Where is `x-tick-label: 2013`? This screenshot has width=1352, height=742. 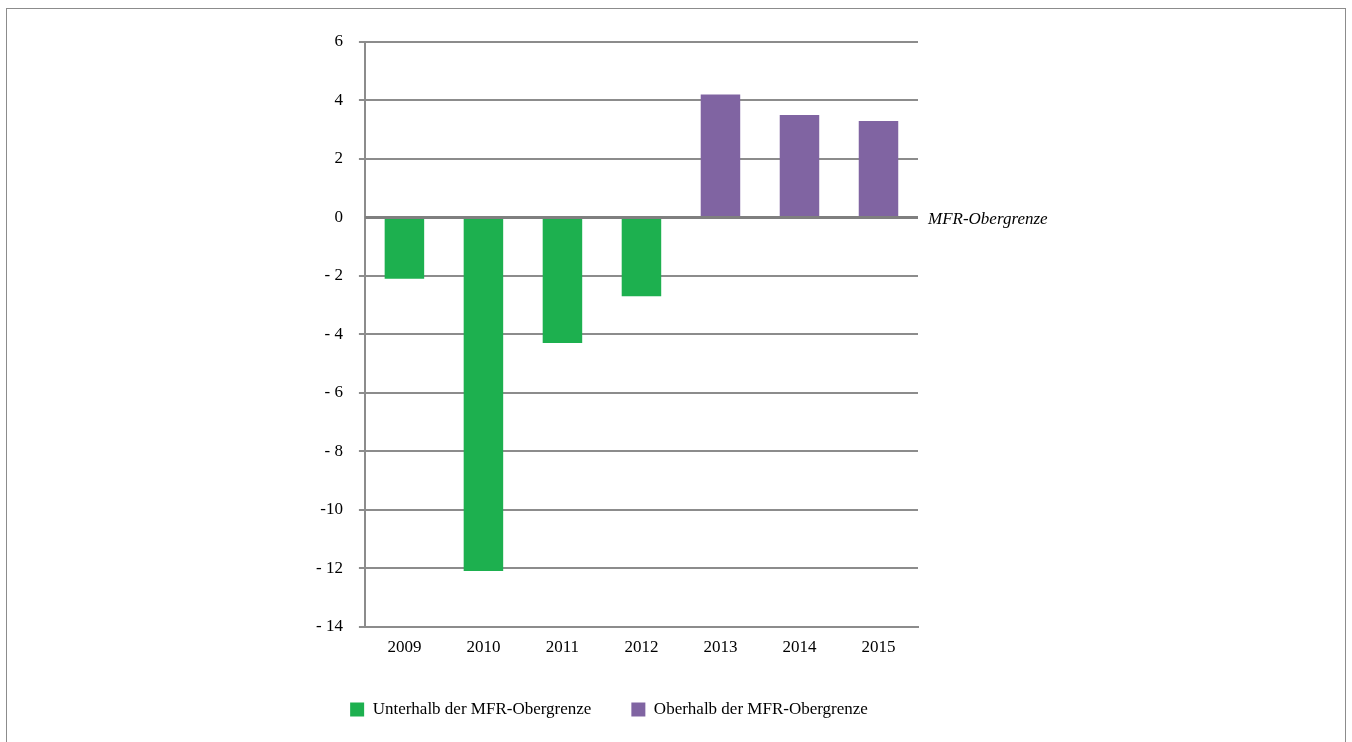
x-tick-label: 2013 is located at coordinates (720, 647).